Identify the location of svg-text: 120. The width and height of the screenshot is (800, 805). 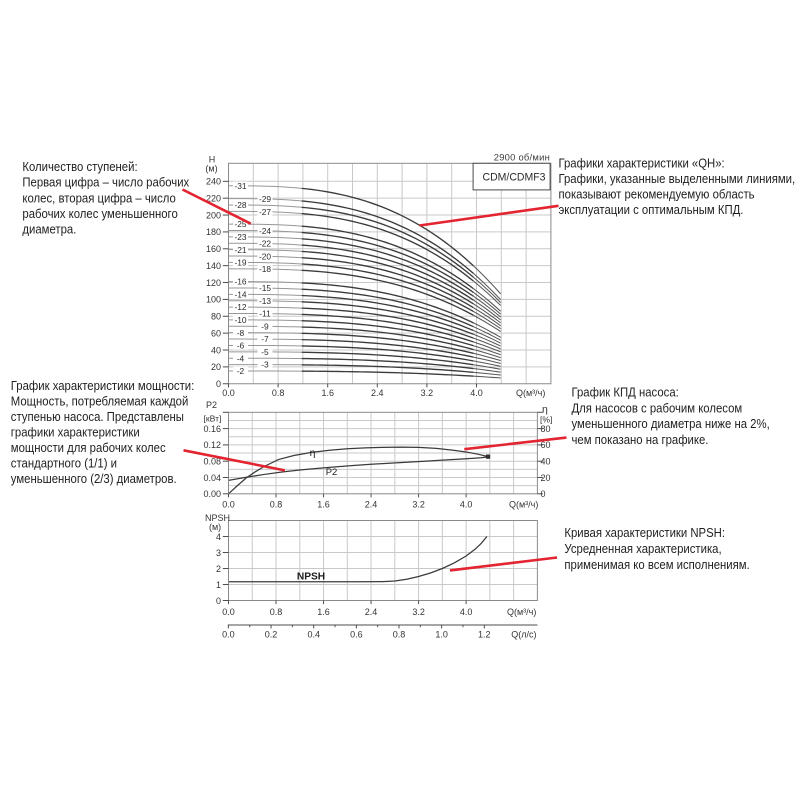
(213, 283).